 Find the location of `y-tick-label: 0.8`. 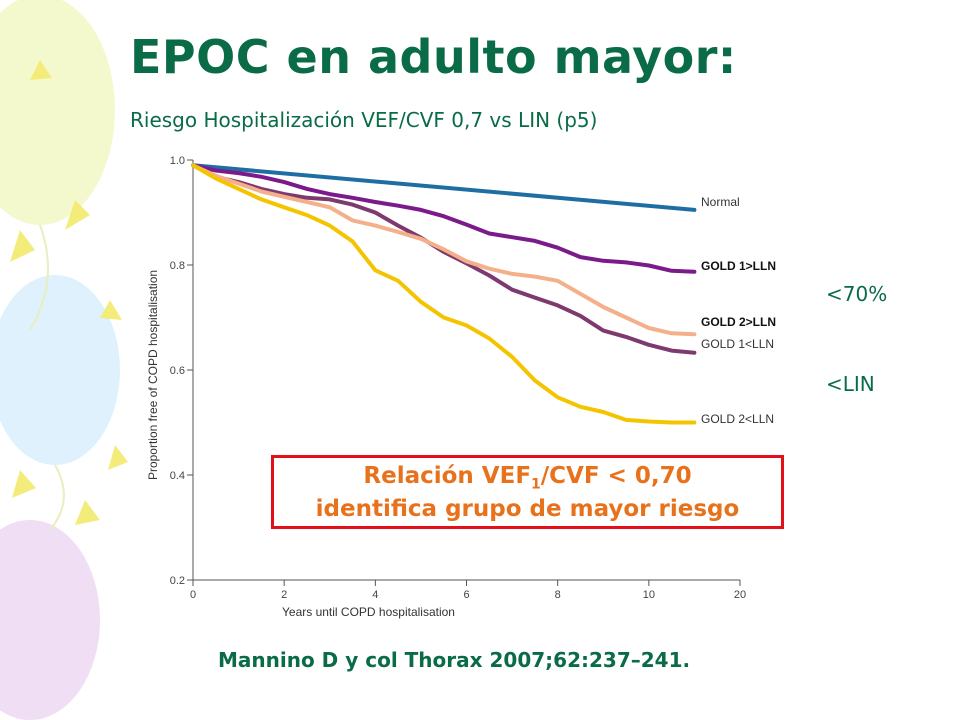

y-tick-label: 0.8 is located at coordinates (177, 266).